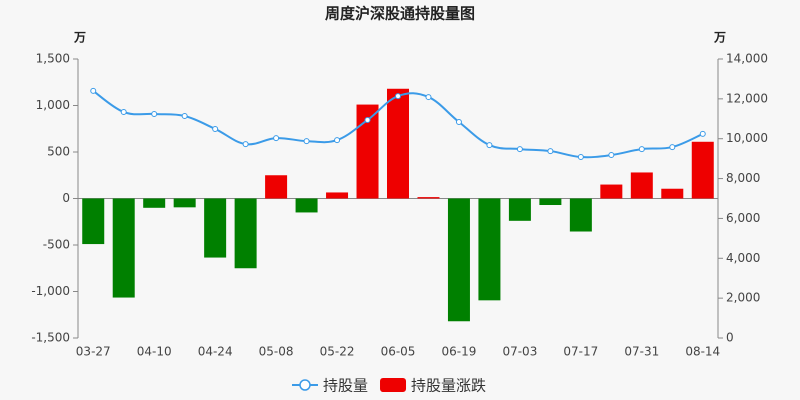 The image size is (800, 400). What do you see at coordinates (747, 98) in the screenshot?
I see `y2-tick-label: 12,000` at bounding box center [747, 98].